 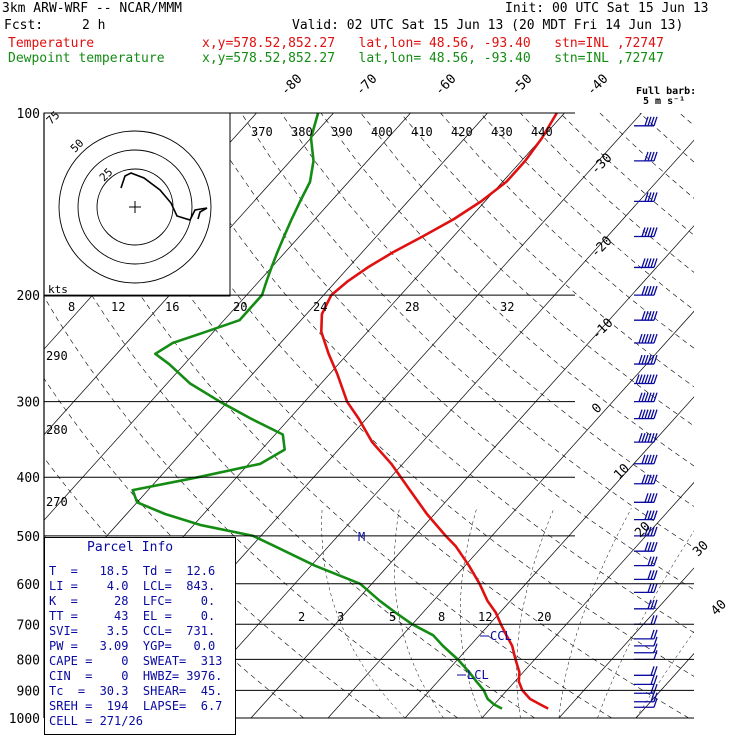 What do you see at coordinates (291, 85) in the screenshot?
I see `isotherm-label: -80` at bounding box center [291, 85].